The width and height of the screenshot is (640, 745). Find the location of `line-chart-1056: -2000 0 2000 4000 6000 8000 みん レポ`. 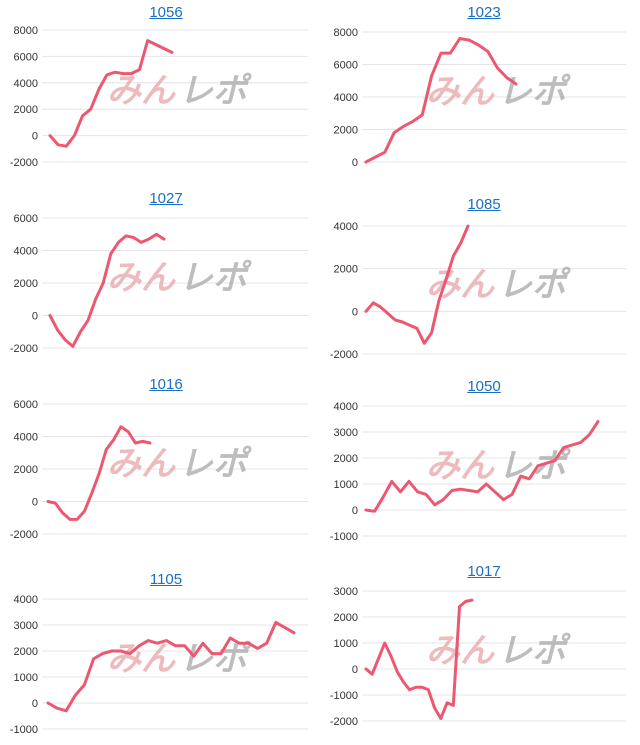

line-chart-1056: -2000 0 2000 4000 6000 8000 みん レポ is located at coordinates (159, 97).